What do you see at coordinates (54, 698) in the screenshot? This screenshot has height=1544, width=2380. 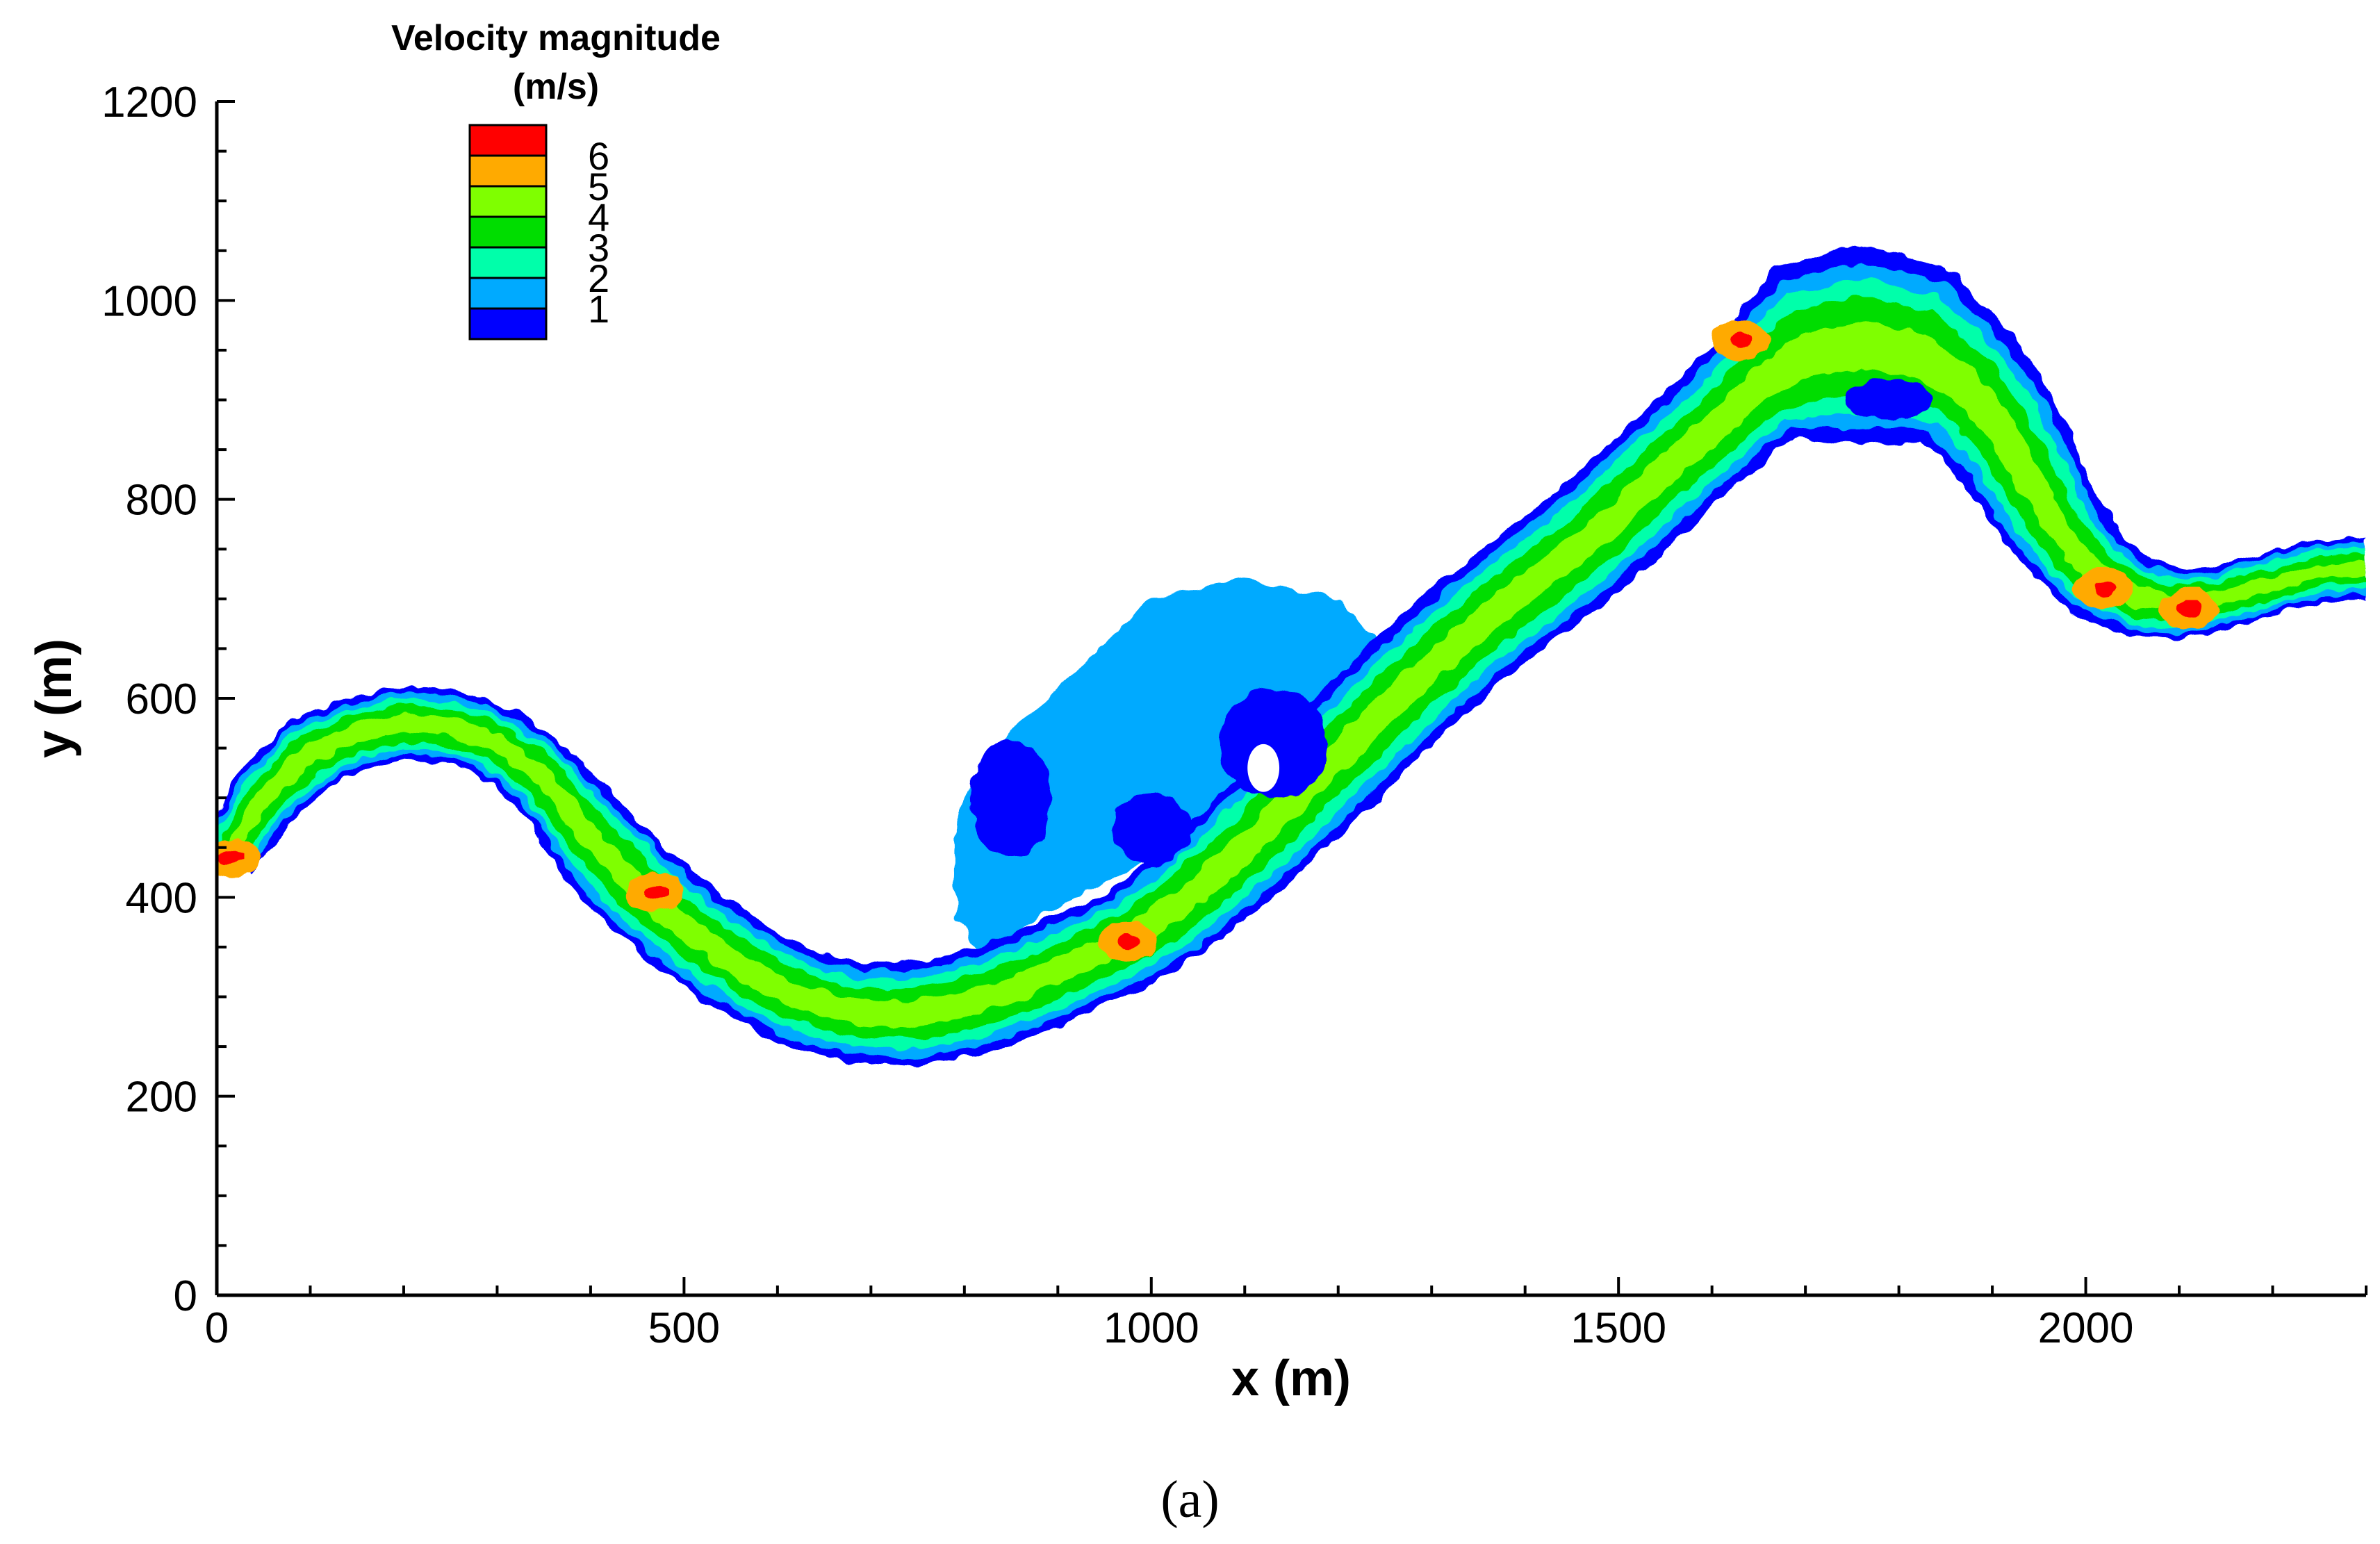 I see `y-axis-title: y (m)` at bounding box center [54, 698].